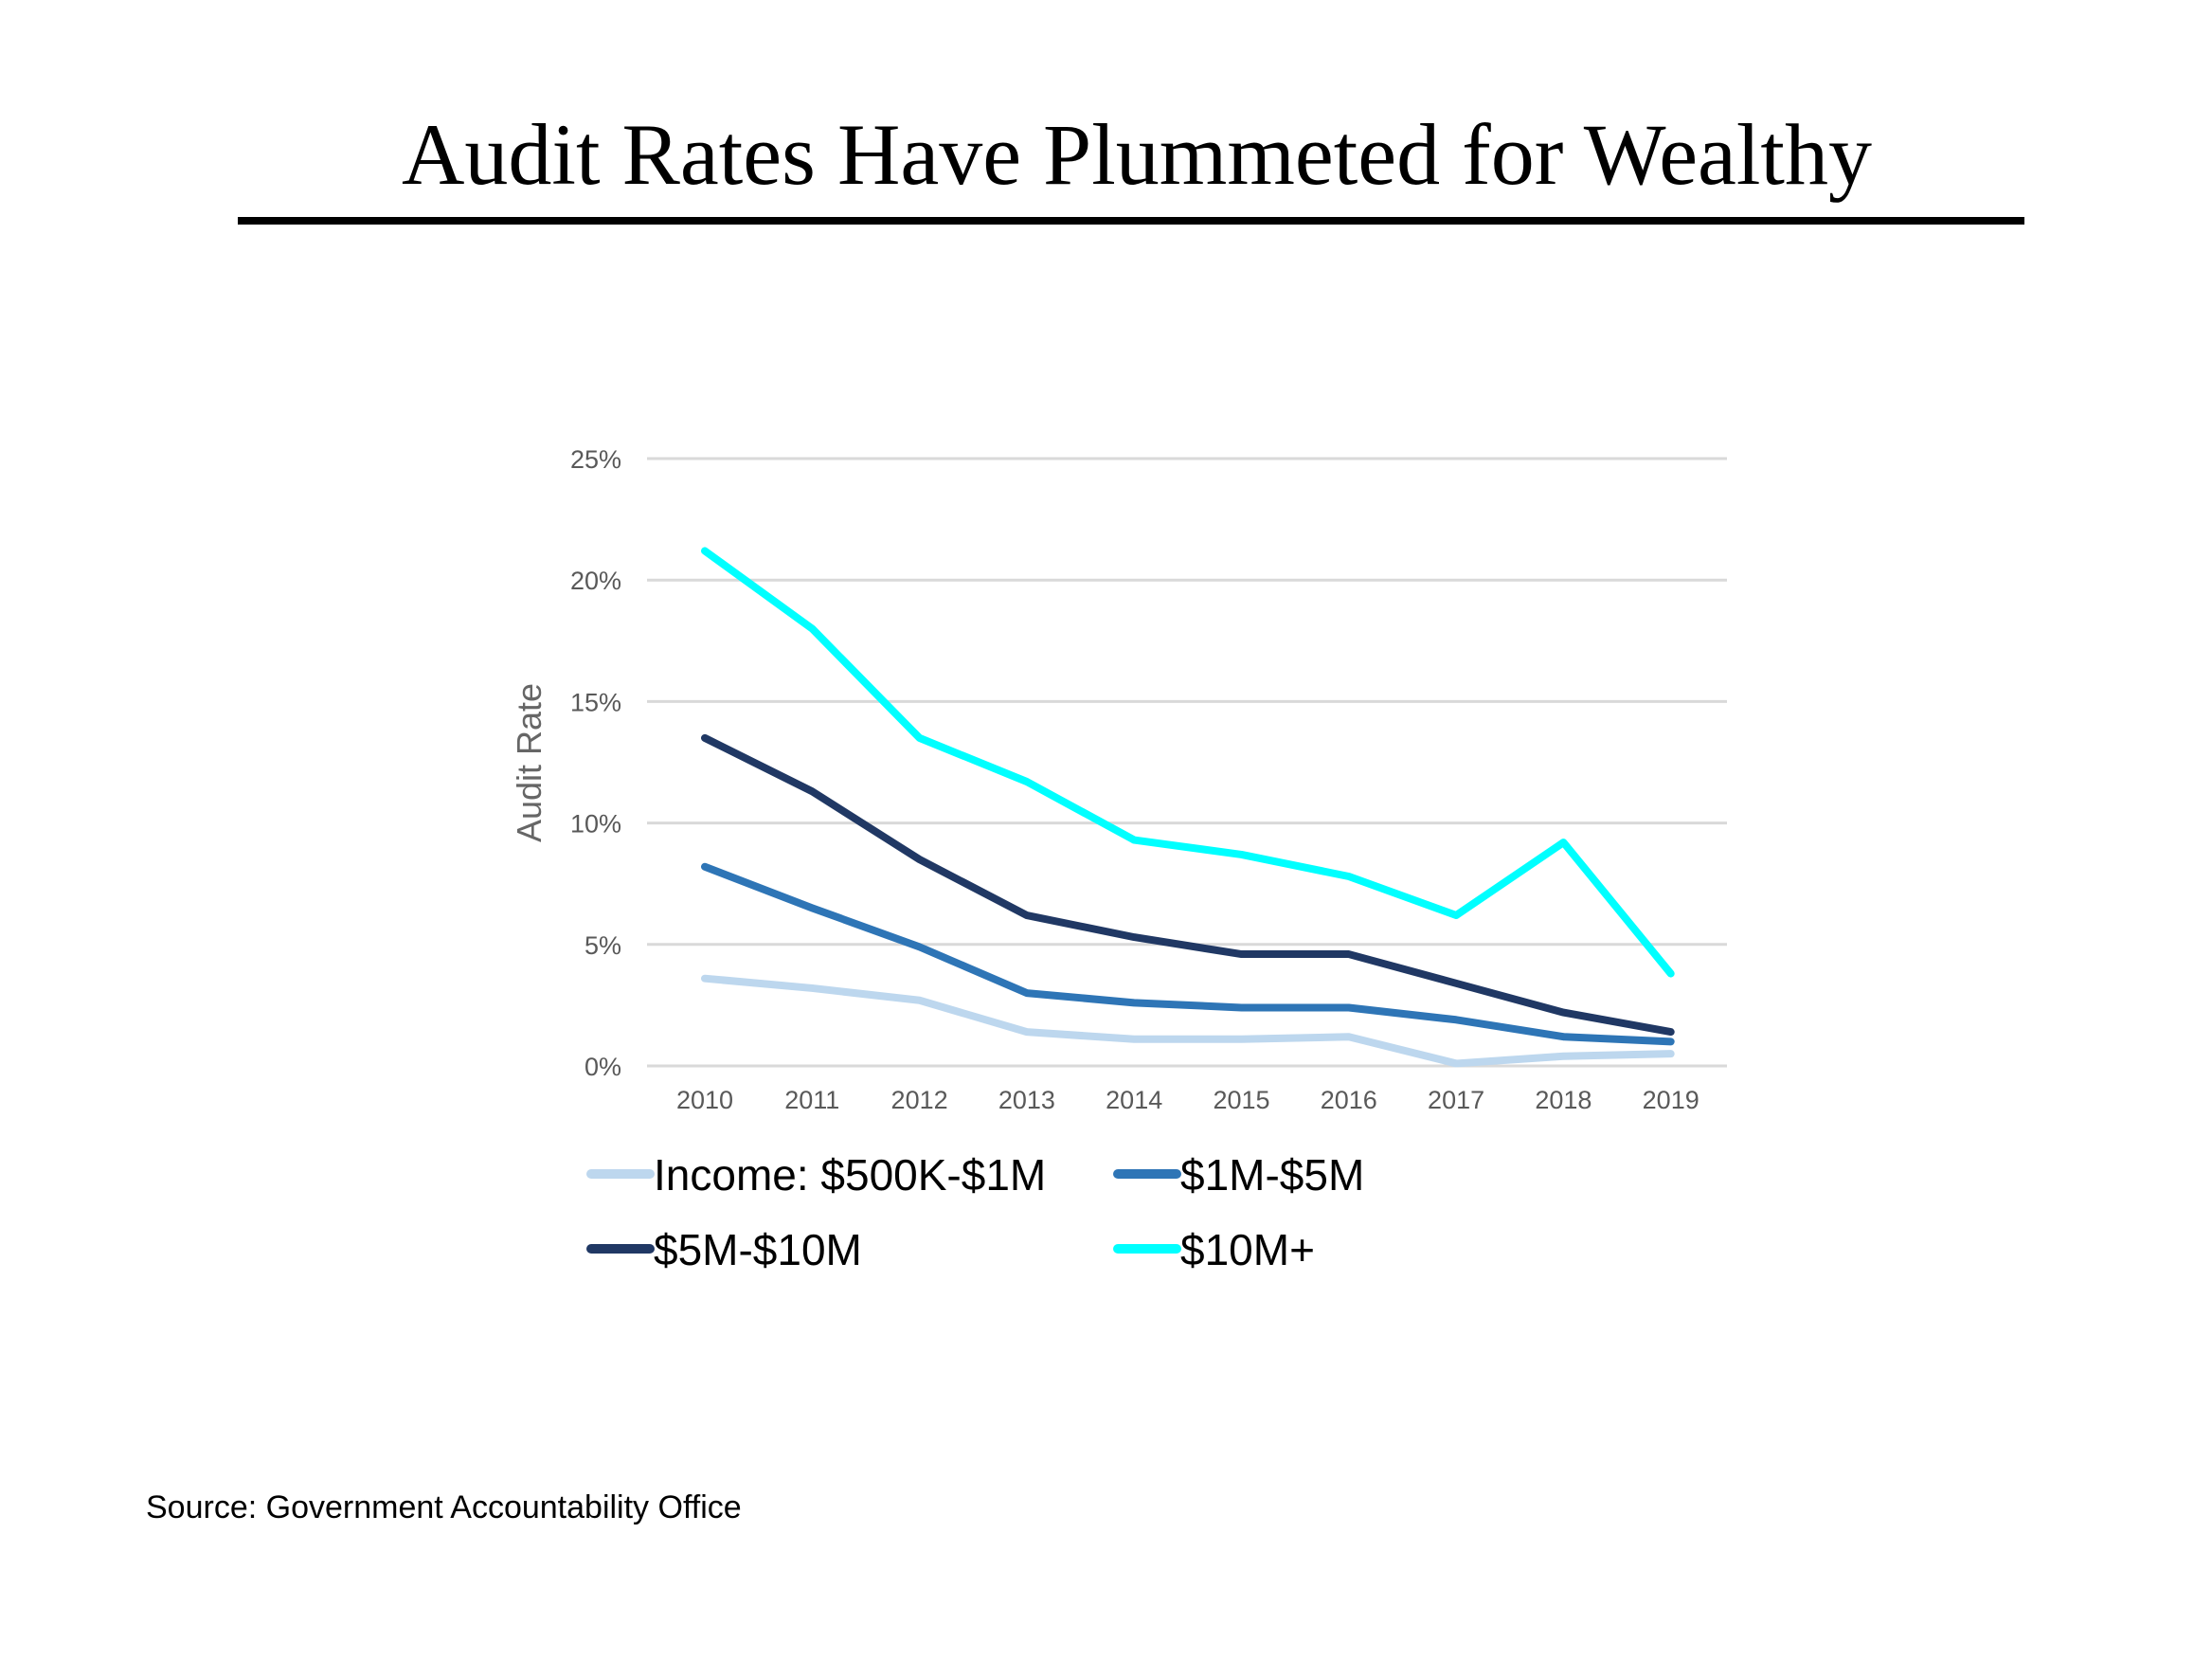 This screenshot has height=1660, width=2212. I want to click on x-tick-label: 2013, so click(1027, 1100).